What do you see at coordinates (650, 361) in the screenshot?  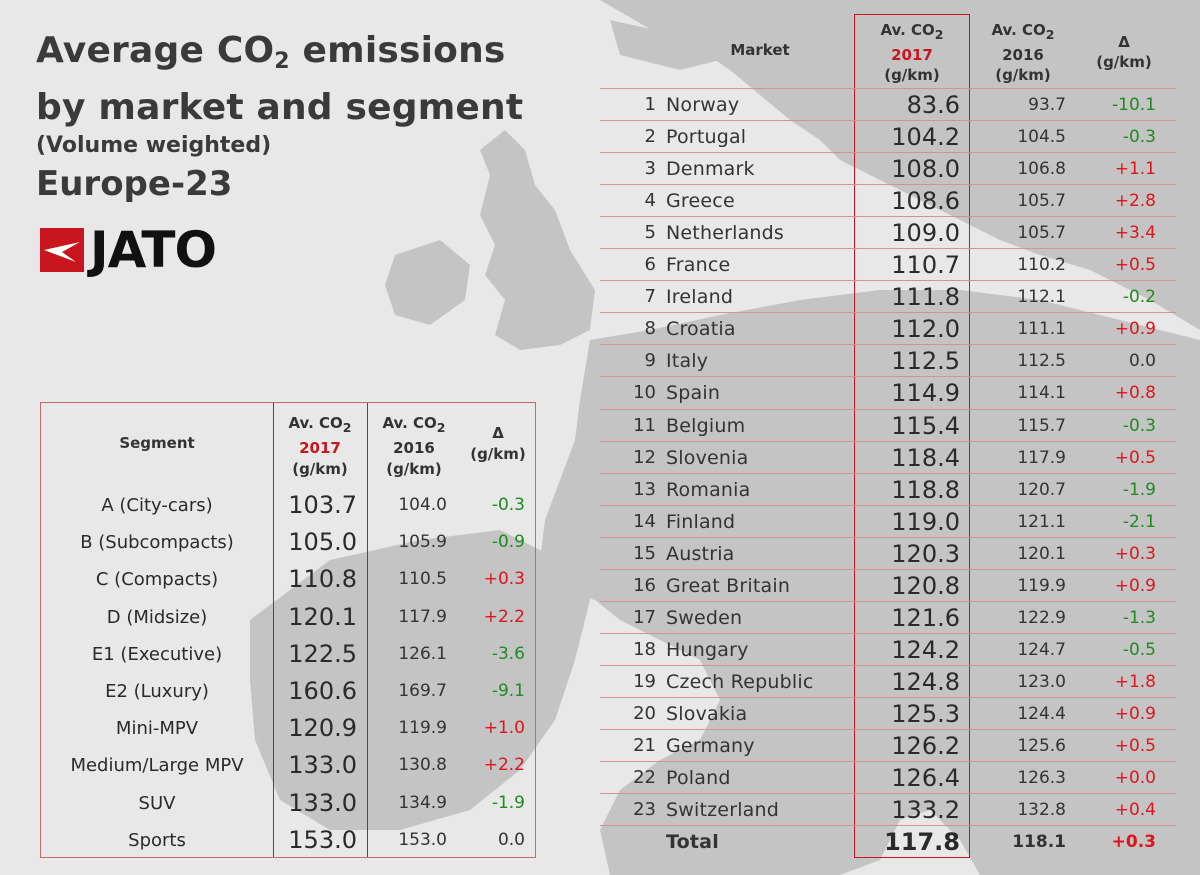 I see `market-rank: 9` at bounding box center [650, 361].